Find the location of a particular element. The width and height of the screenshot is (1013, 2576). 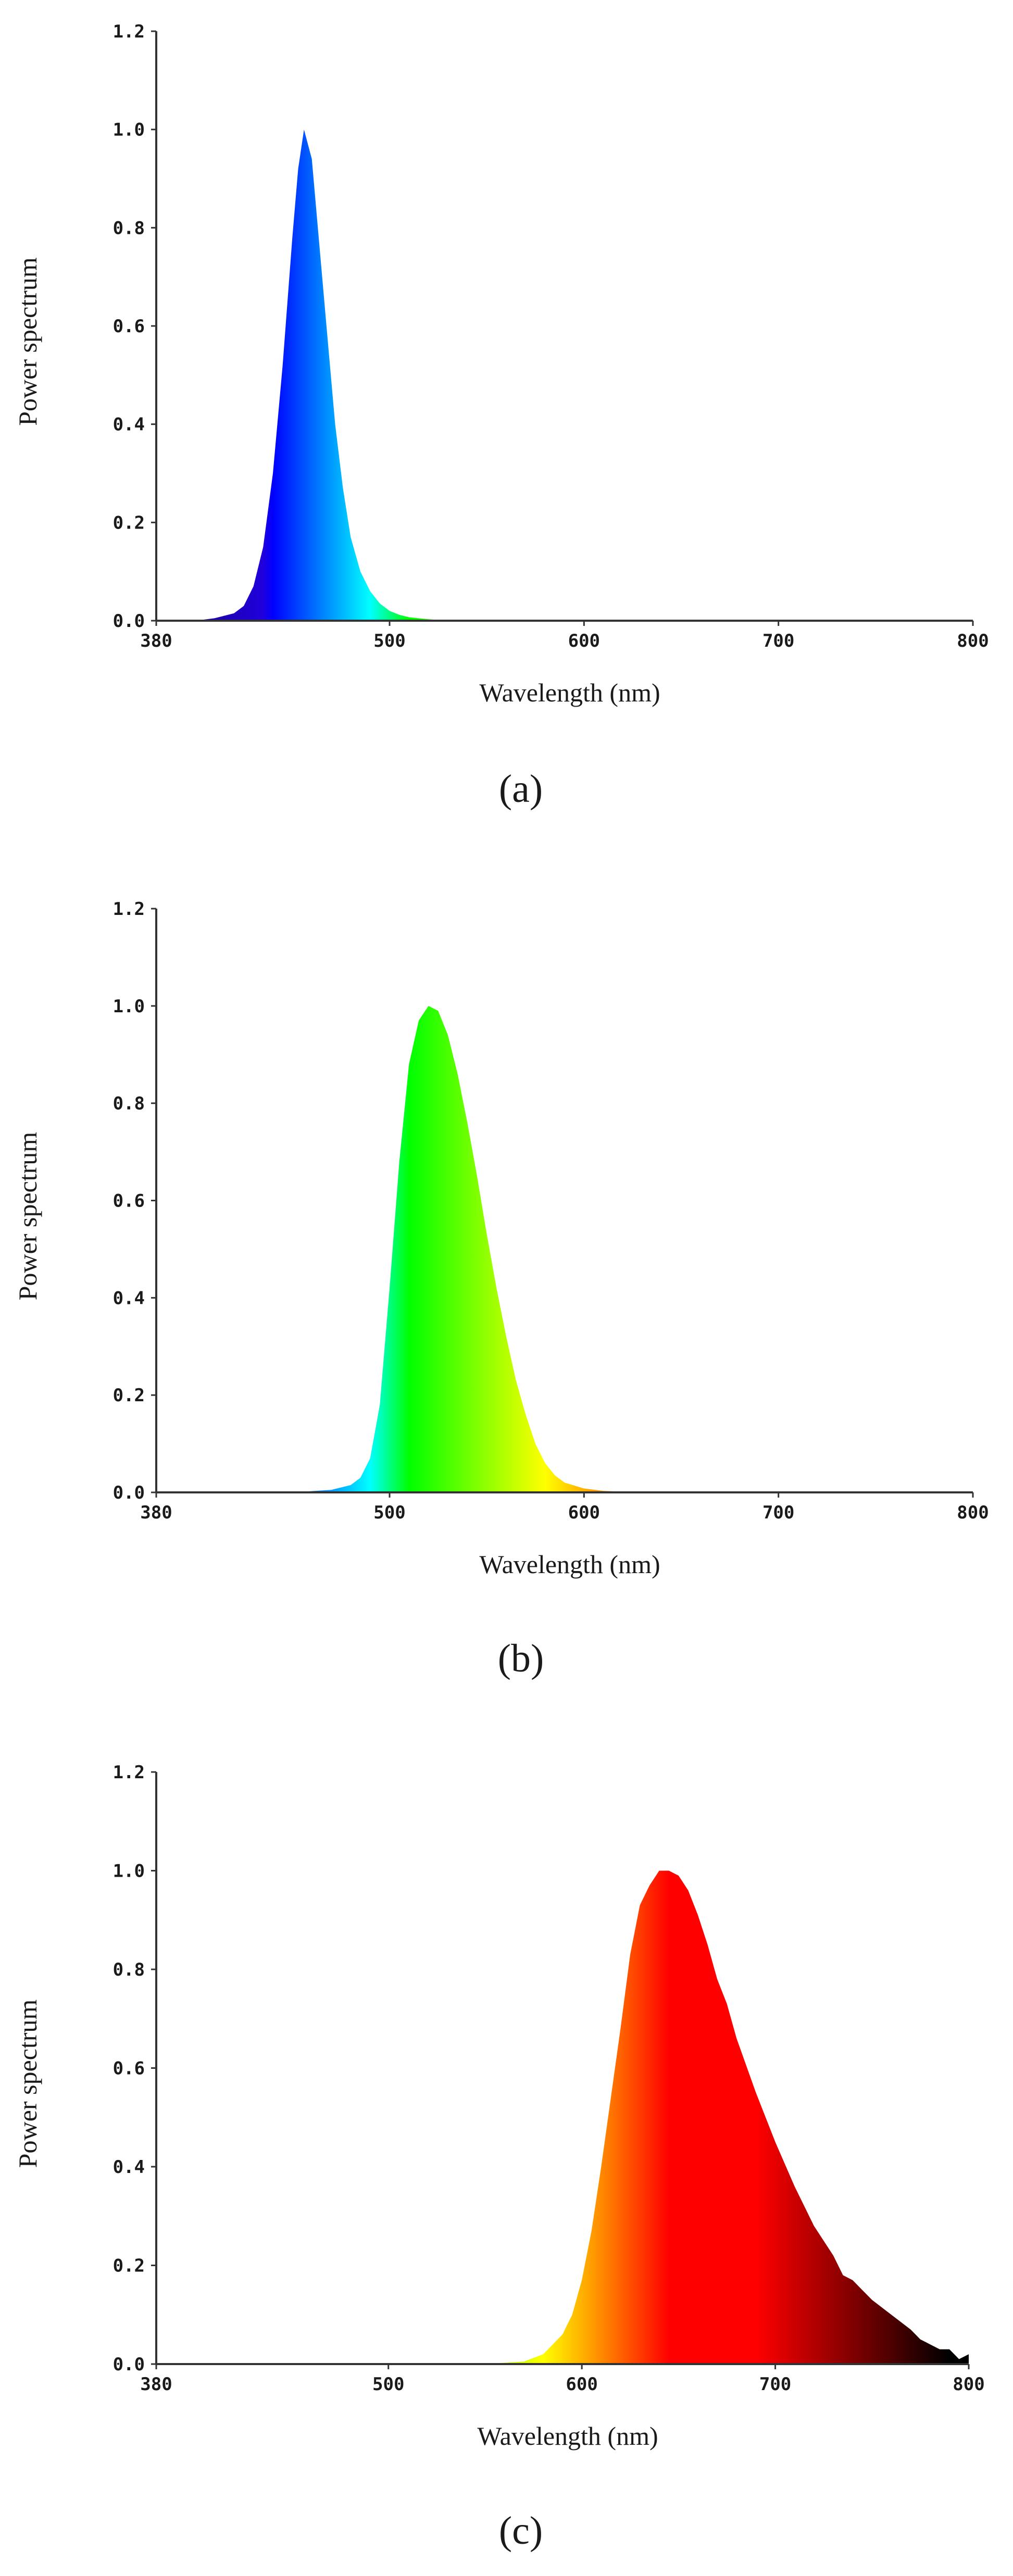

panel-label: (c) is located at coordinates (521, 2531).